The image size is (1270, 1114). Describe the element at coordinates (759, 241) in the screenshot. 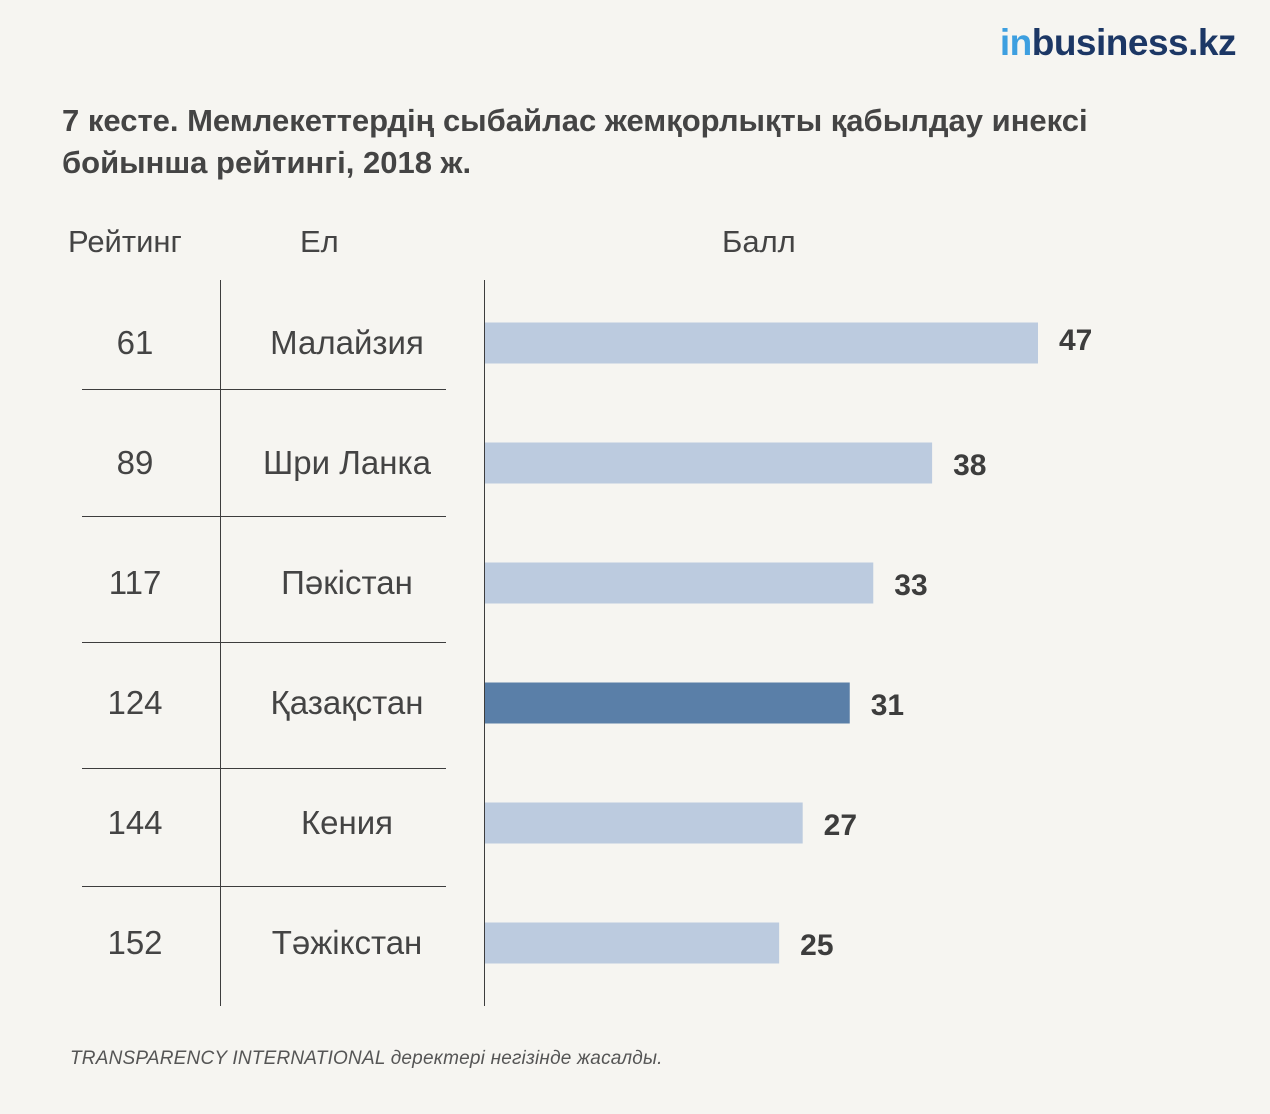

I see `header-score: Балл` at that location.